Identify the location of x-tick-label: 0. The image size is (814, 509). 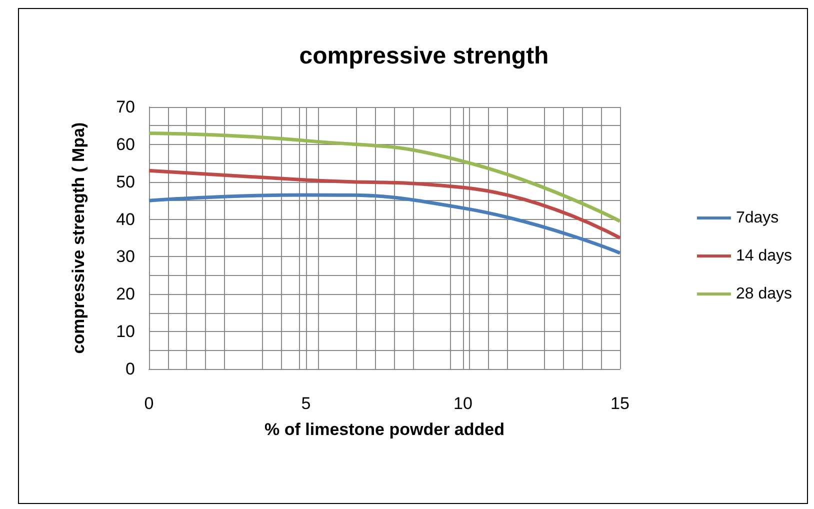
(149, 403).